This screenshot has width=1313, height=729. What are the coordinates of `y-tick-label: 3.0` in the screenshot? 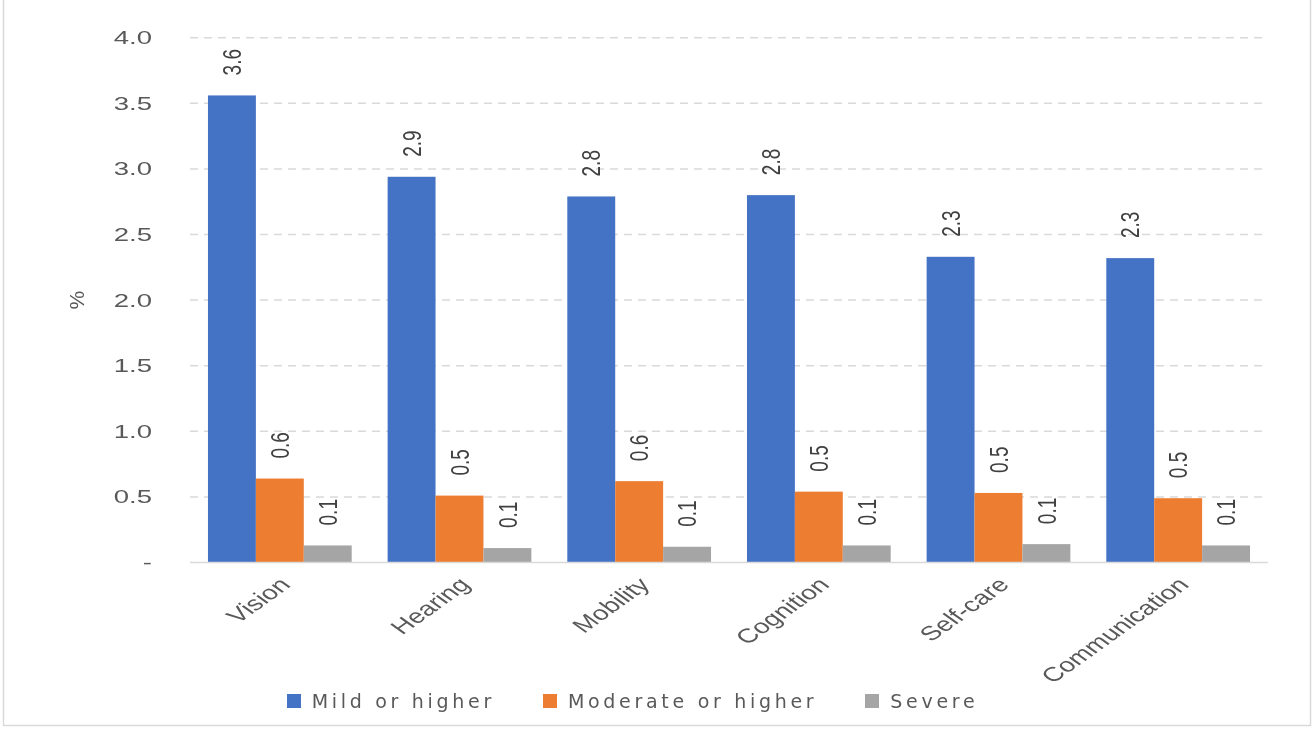 It's located at (132, 169).